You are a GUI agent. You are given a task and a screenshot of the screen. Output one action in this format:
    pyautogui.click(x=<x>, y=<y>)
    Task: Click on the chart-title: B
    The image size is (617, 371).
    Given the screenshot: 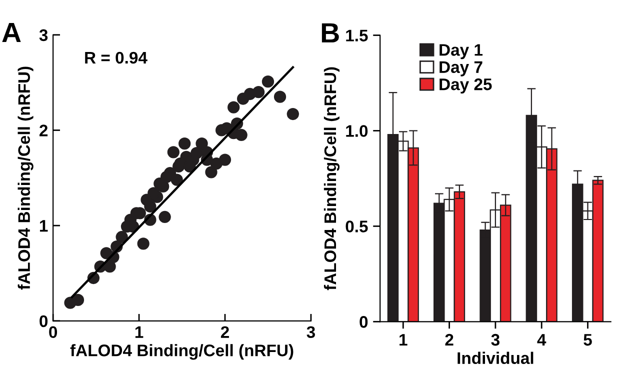 What is the action you would take?
    pyautogui.click(x=330, y=32)
    